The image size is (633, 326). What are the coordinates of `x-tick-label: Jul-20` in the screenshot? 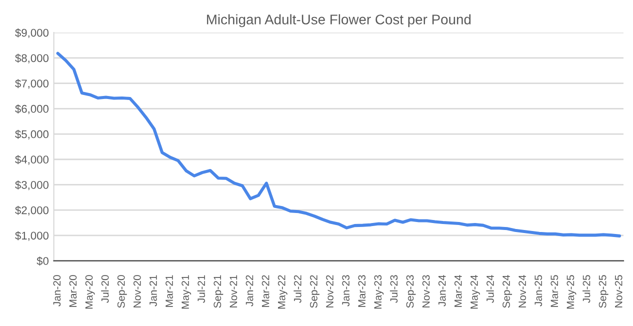 It's located at (105, 289).